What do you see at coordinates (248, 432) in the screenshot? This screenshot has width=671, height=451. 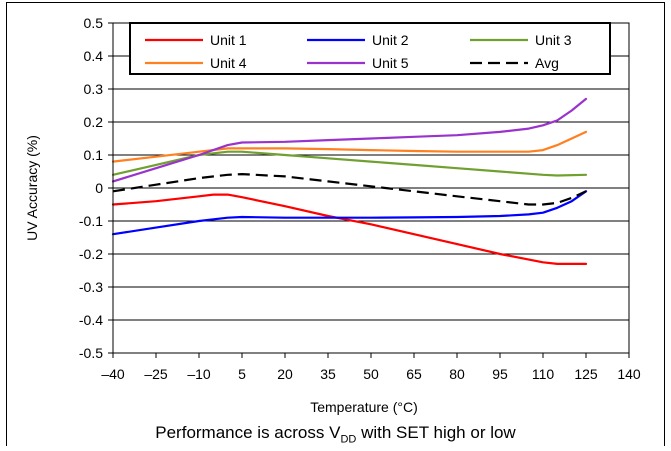 I see `caption-main: Performance is across V` at bounding box center [248, 432].